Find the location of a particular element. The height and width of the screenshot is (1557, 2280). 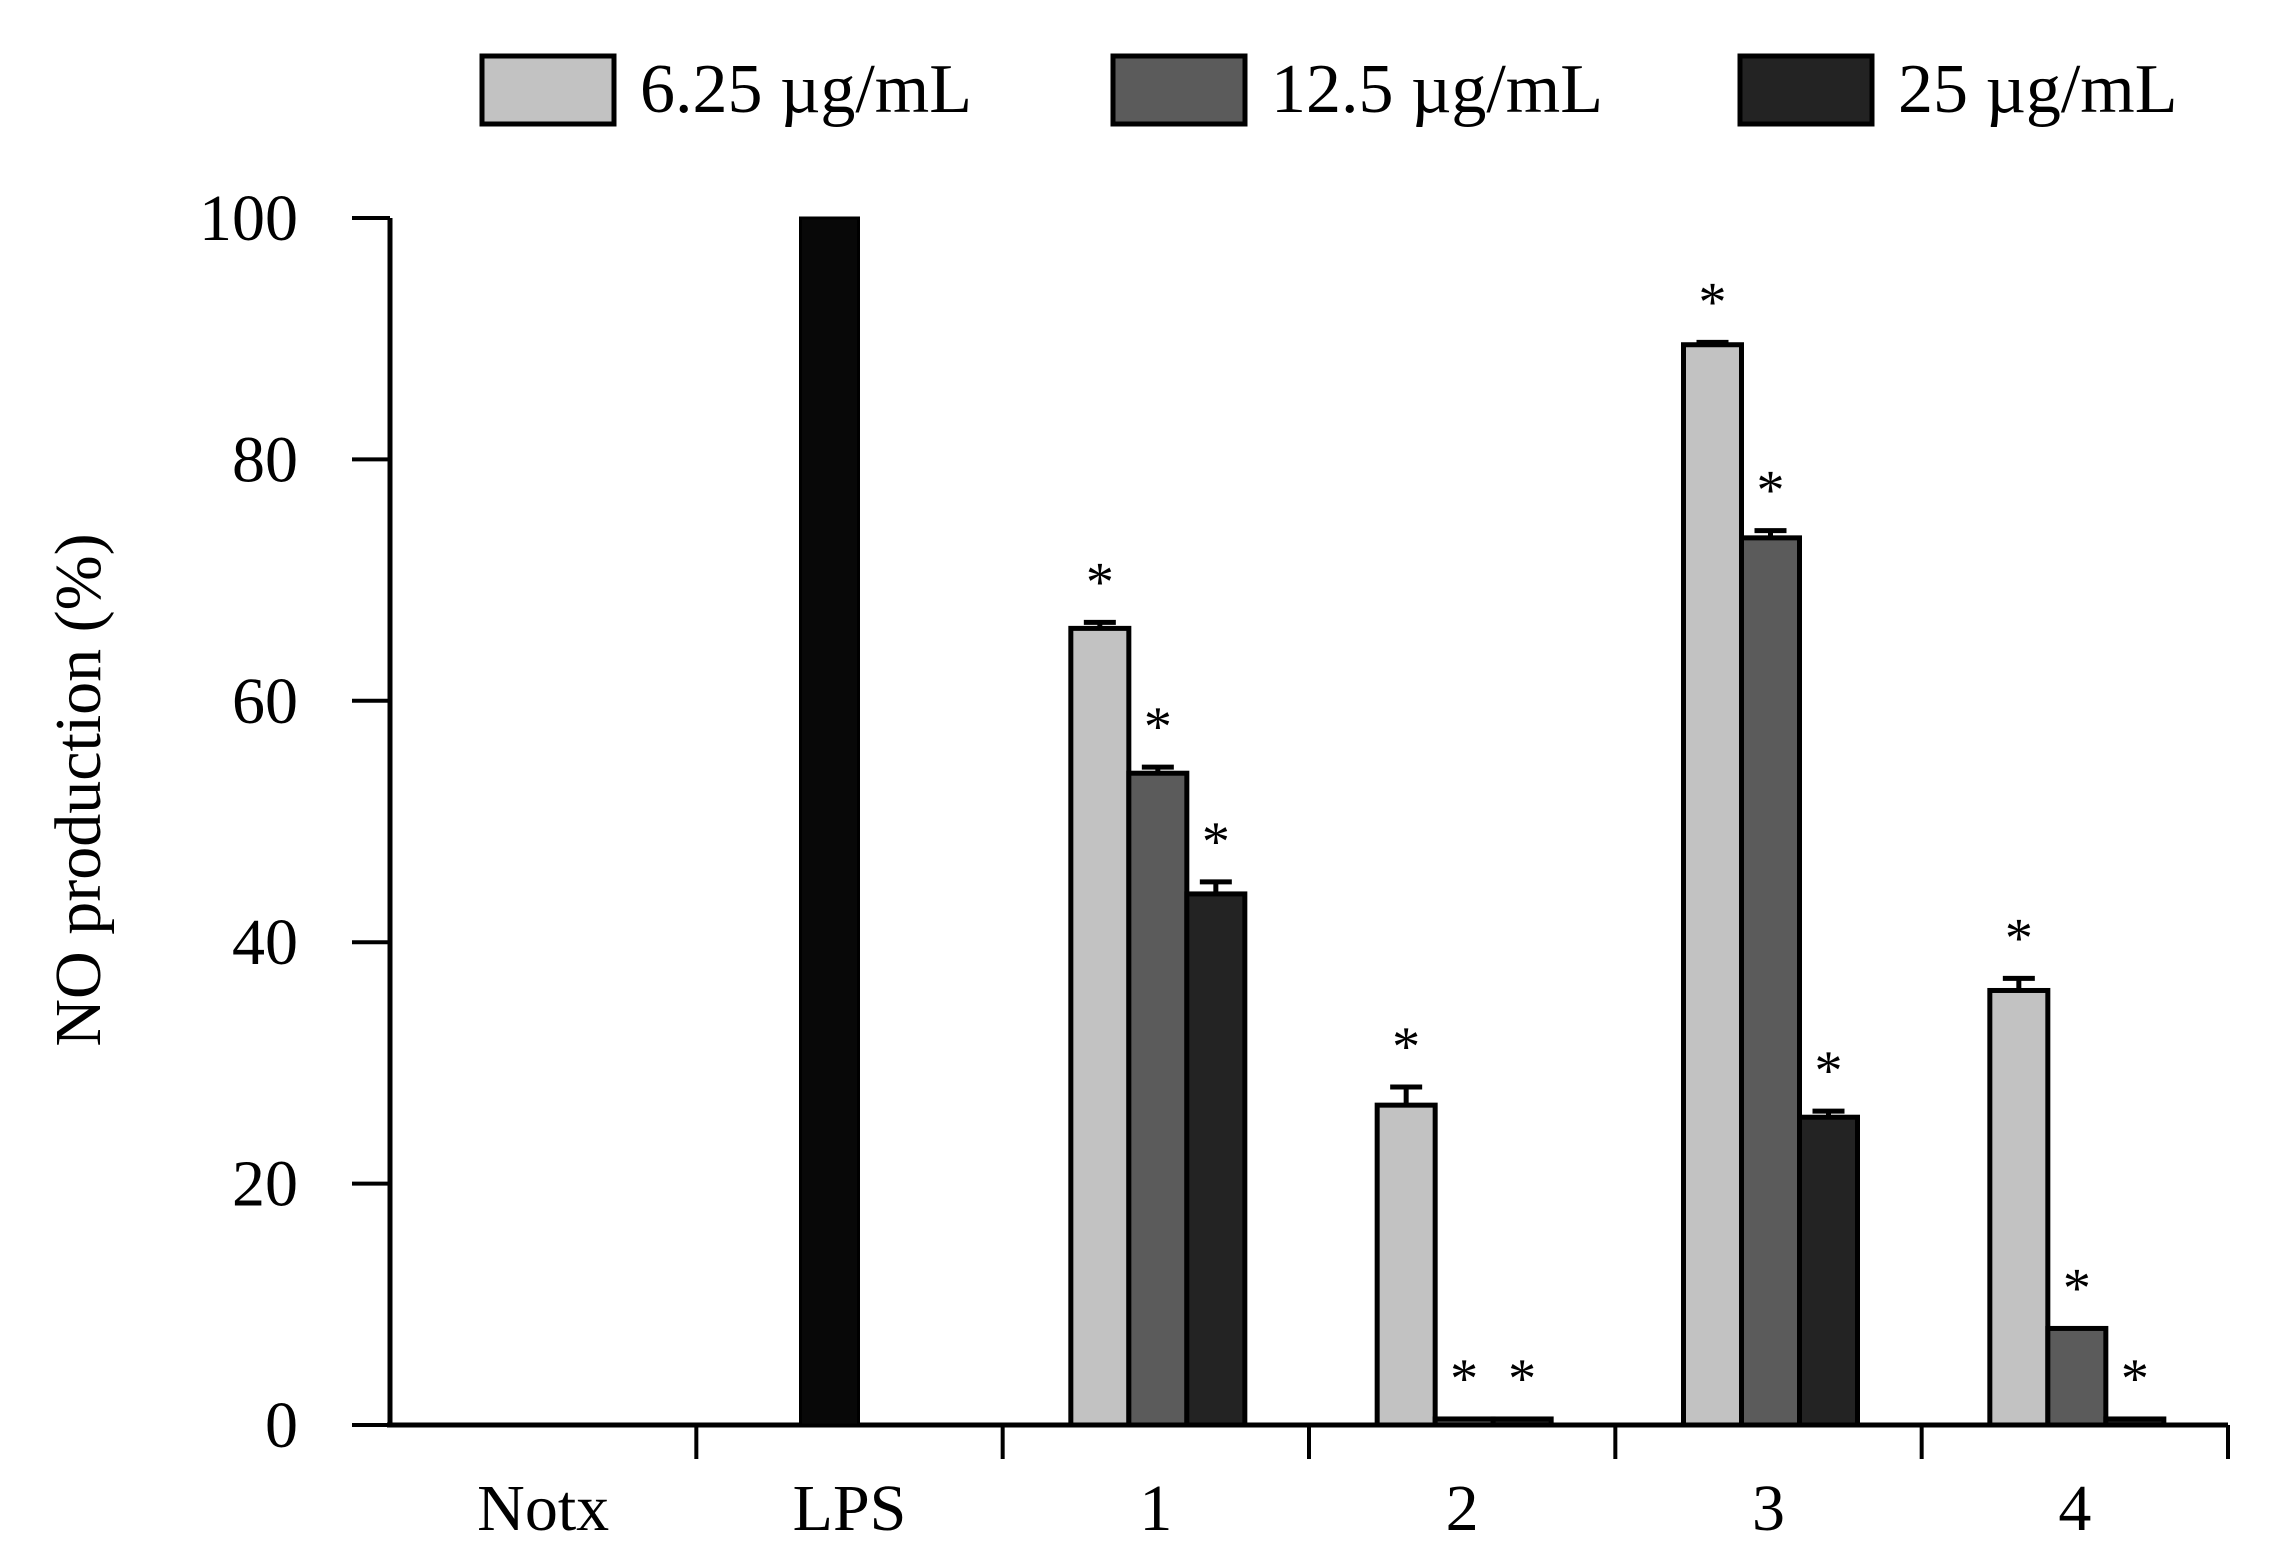

x-tick-label: 1 is located at coordinates (1155, 1508).